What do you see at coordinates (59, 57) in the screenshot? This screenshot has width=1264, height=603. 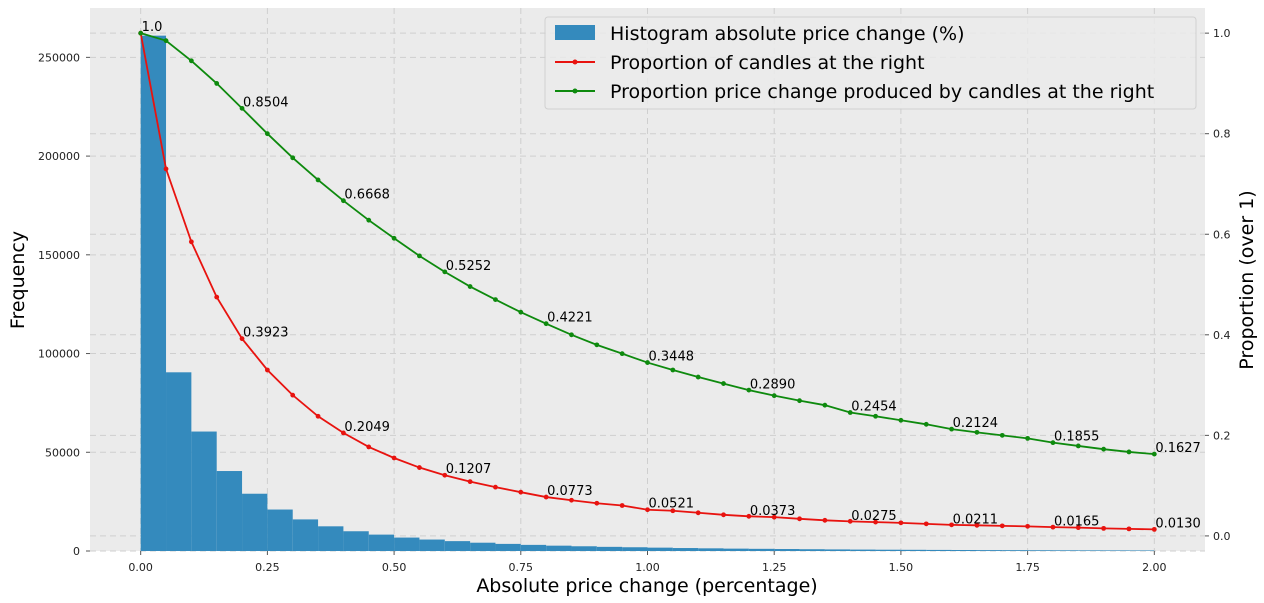 I see `y-left-tick-label: 250000` at bounding box center [59, 57].